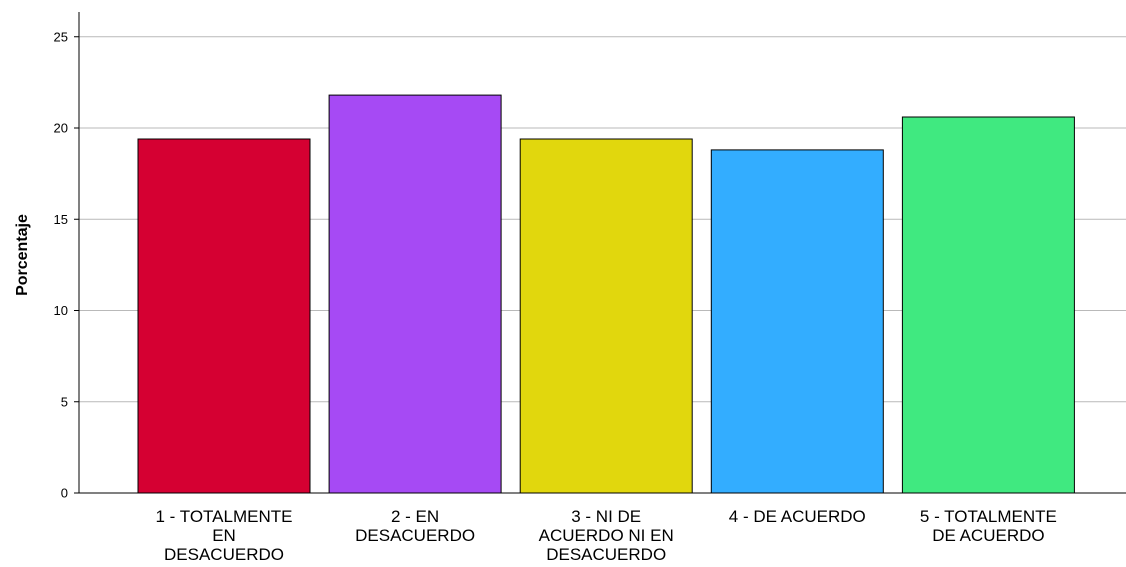 The width and height of the screenshot is (1126, 567). I want to click on x-category-label: EN, so click(224, 535).